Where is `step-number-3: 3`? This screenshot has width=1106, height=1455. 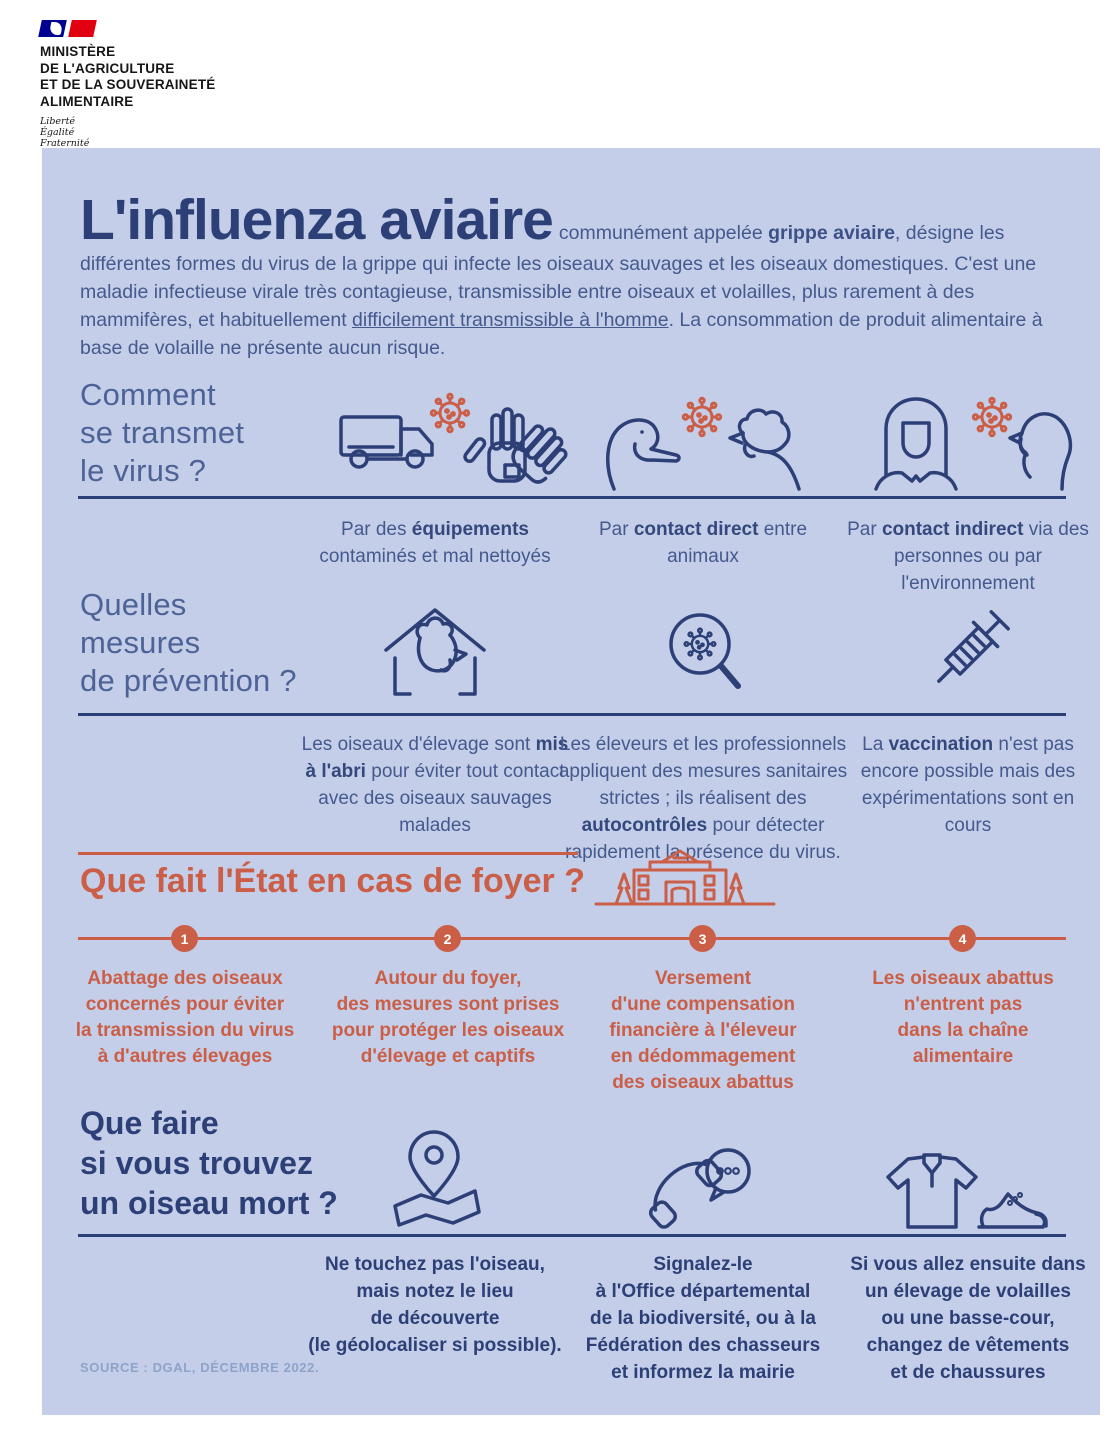
step-number-3: 3 is located at coordinates (702, 938).